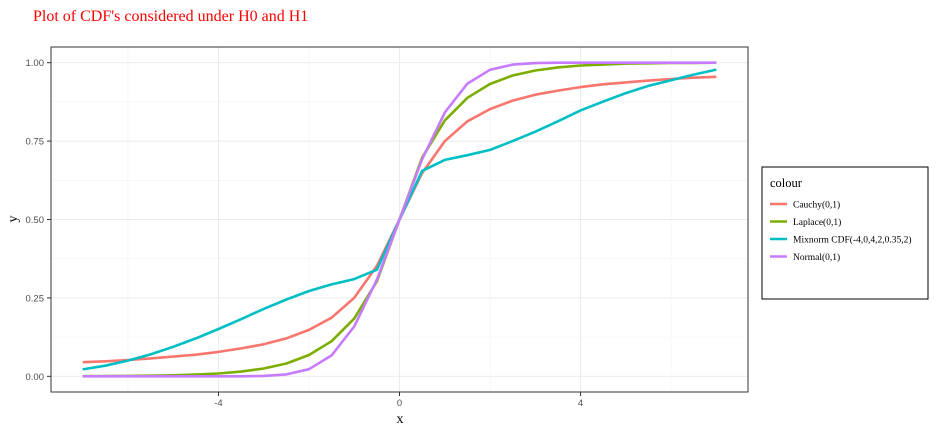  I want to click on y-axis-label: y, so click(13, 219).